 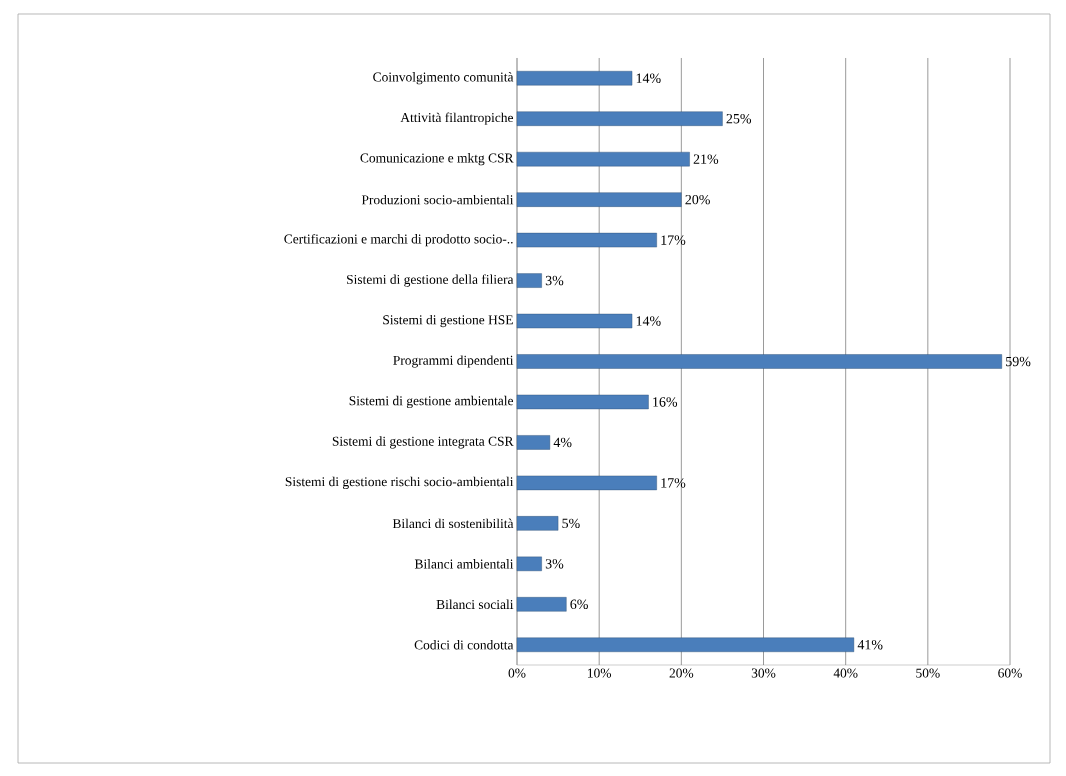 What do you see at coordinates (697, 199) in the screenshot?
I see `data-label: 20%` at bounding box center [697, 199].